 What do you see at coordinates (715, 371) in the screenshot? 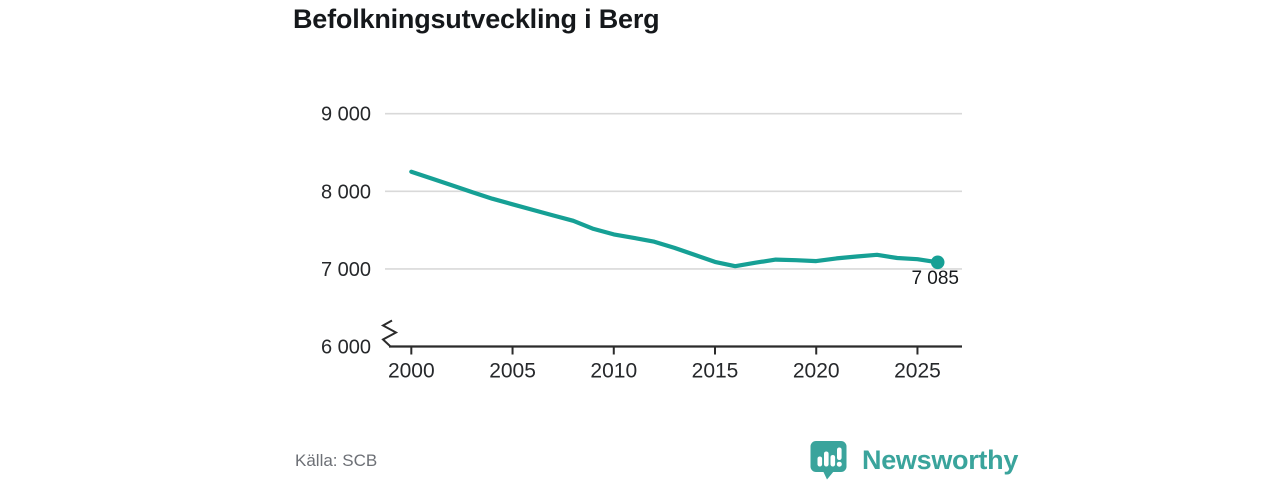
I see `x-tick-label: 2015` at bounding box center [715, 371].